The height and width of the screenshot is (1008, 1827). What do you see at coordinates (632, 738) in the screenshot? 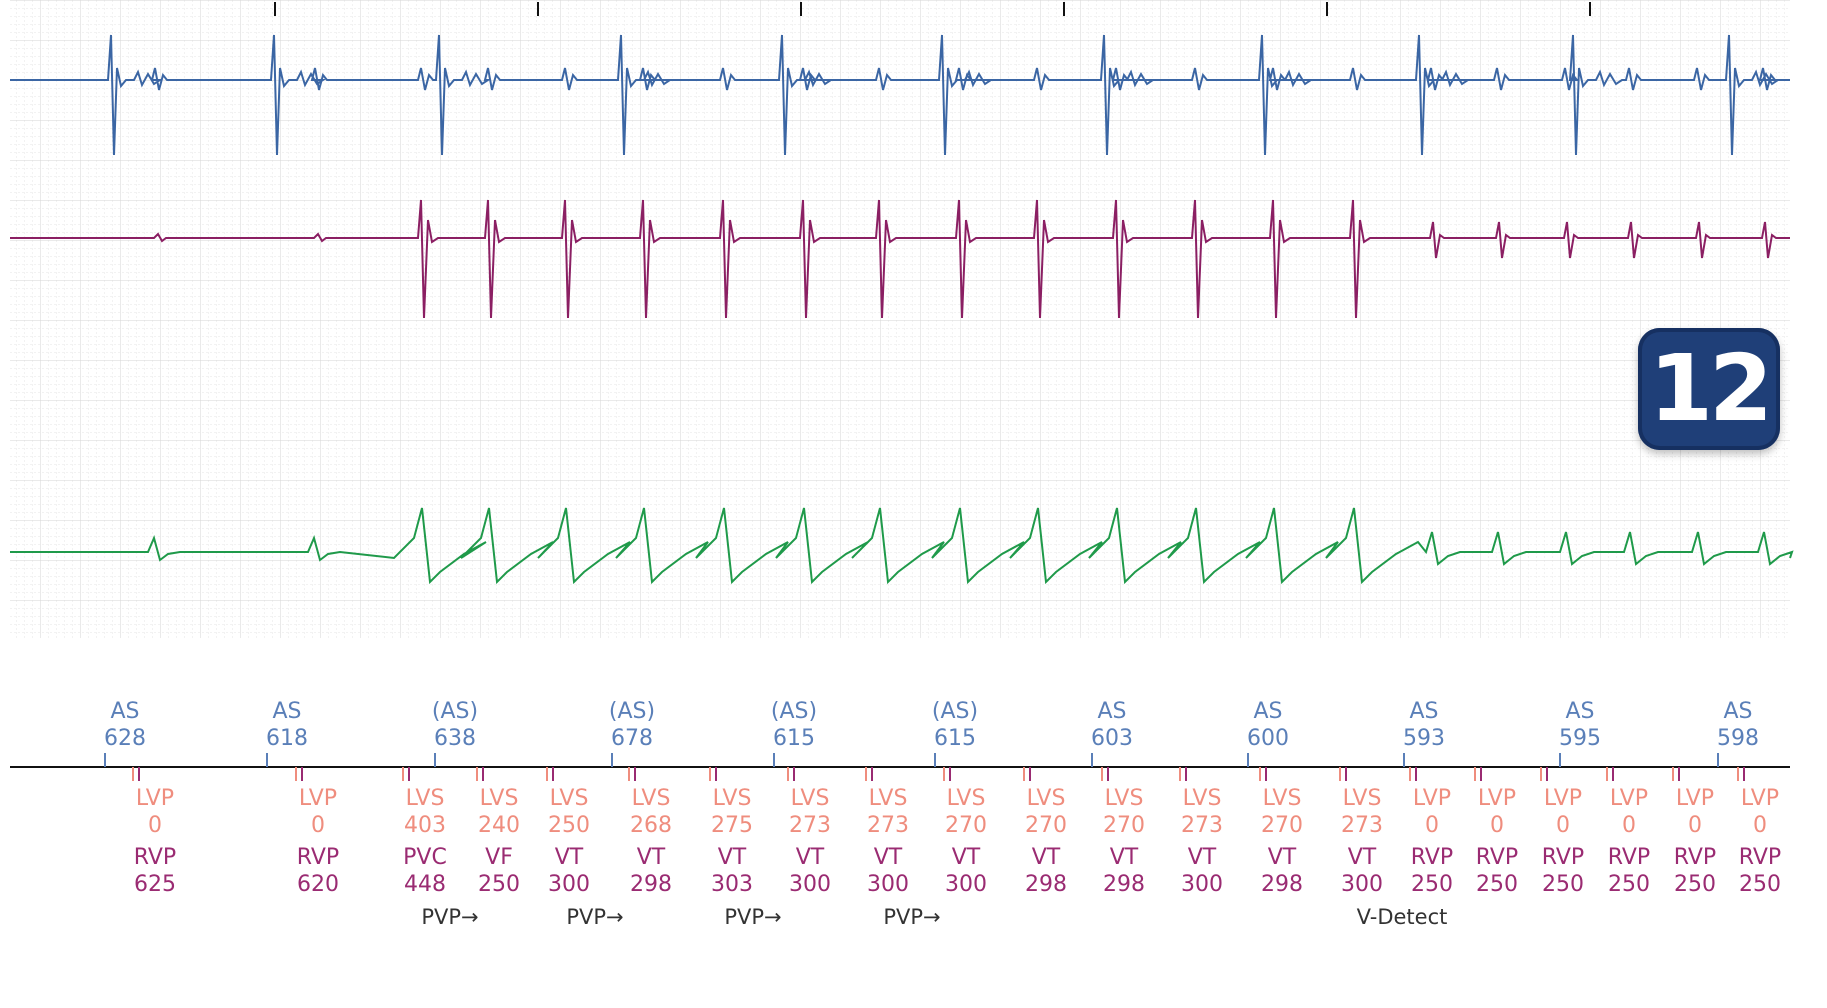
I see `atrial-interval-value: 678` at bounding box center [632, 738].